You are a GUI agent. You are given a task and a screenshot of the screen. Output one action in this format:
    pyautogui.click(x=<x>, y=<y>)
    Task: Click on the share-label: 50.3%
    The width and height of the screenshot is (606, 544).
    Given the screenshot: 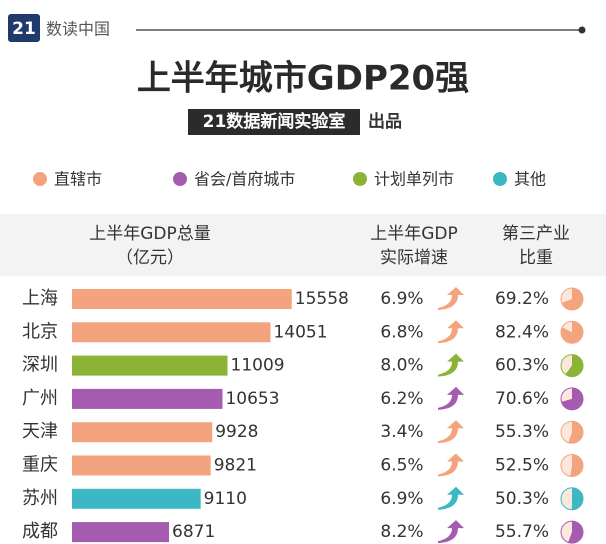 What is the action you would take?
    pyautogui.click(x=522, y=499)
    